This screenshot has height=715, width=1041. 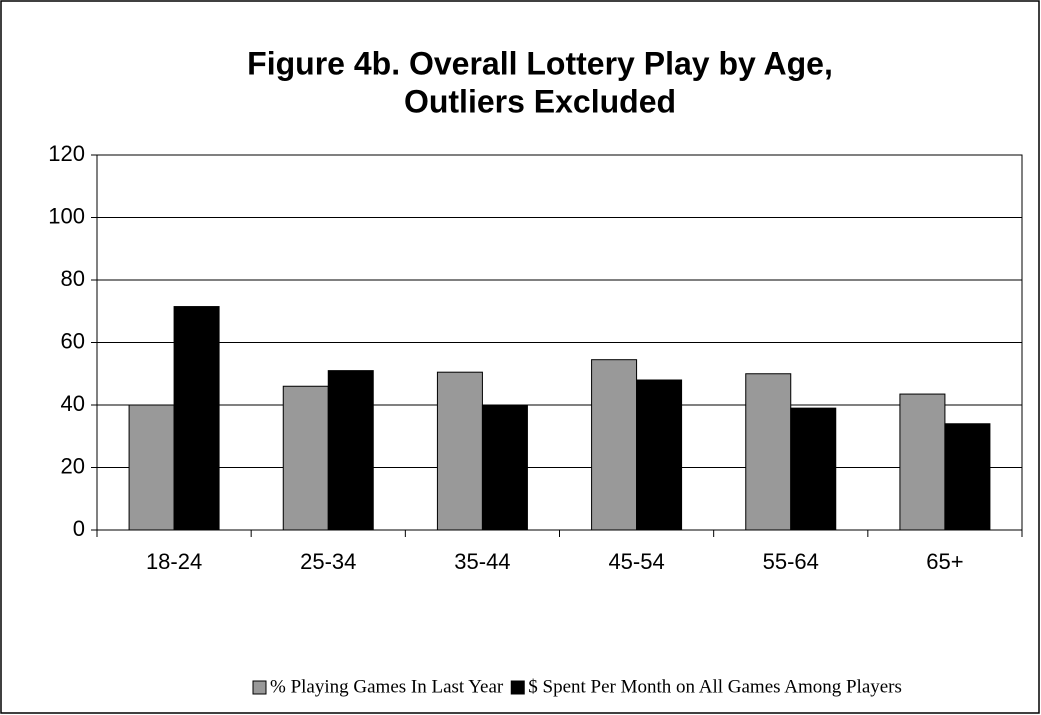 What do you see at coordinates (73, 465) in the screenshot?
I see `y-tick-label: 20` at bounding box center [73, 465].